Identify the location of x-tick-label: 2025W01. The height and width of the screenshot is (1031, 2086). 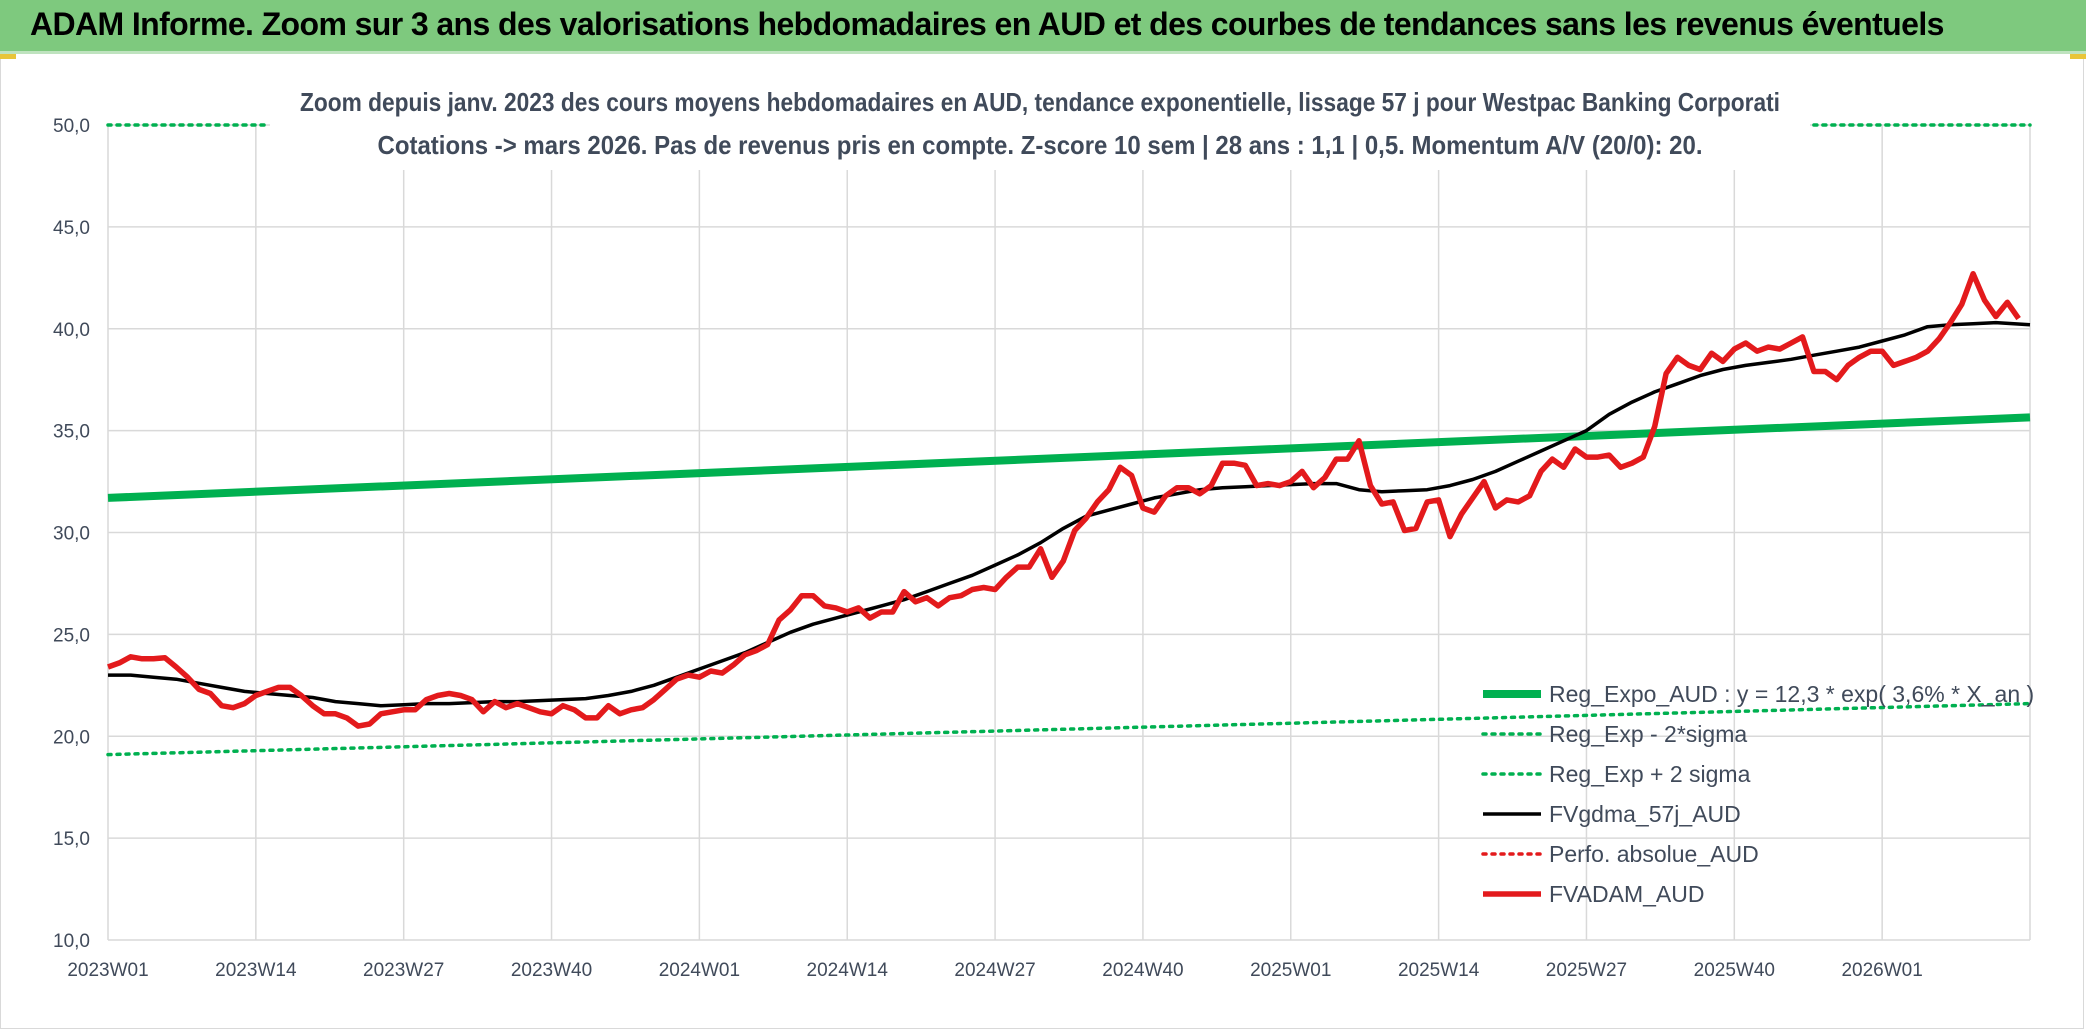
(1290, 970).